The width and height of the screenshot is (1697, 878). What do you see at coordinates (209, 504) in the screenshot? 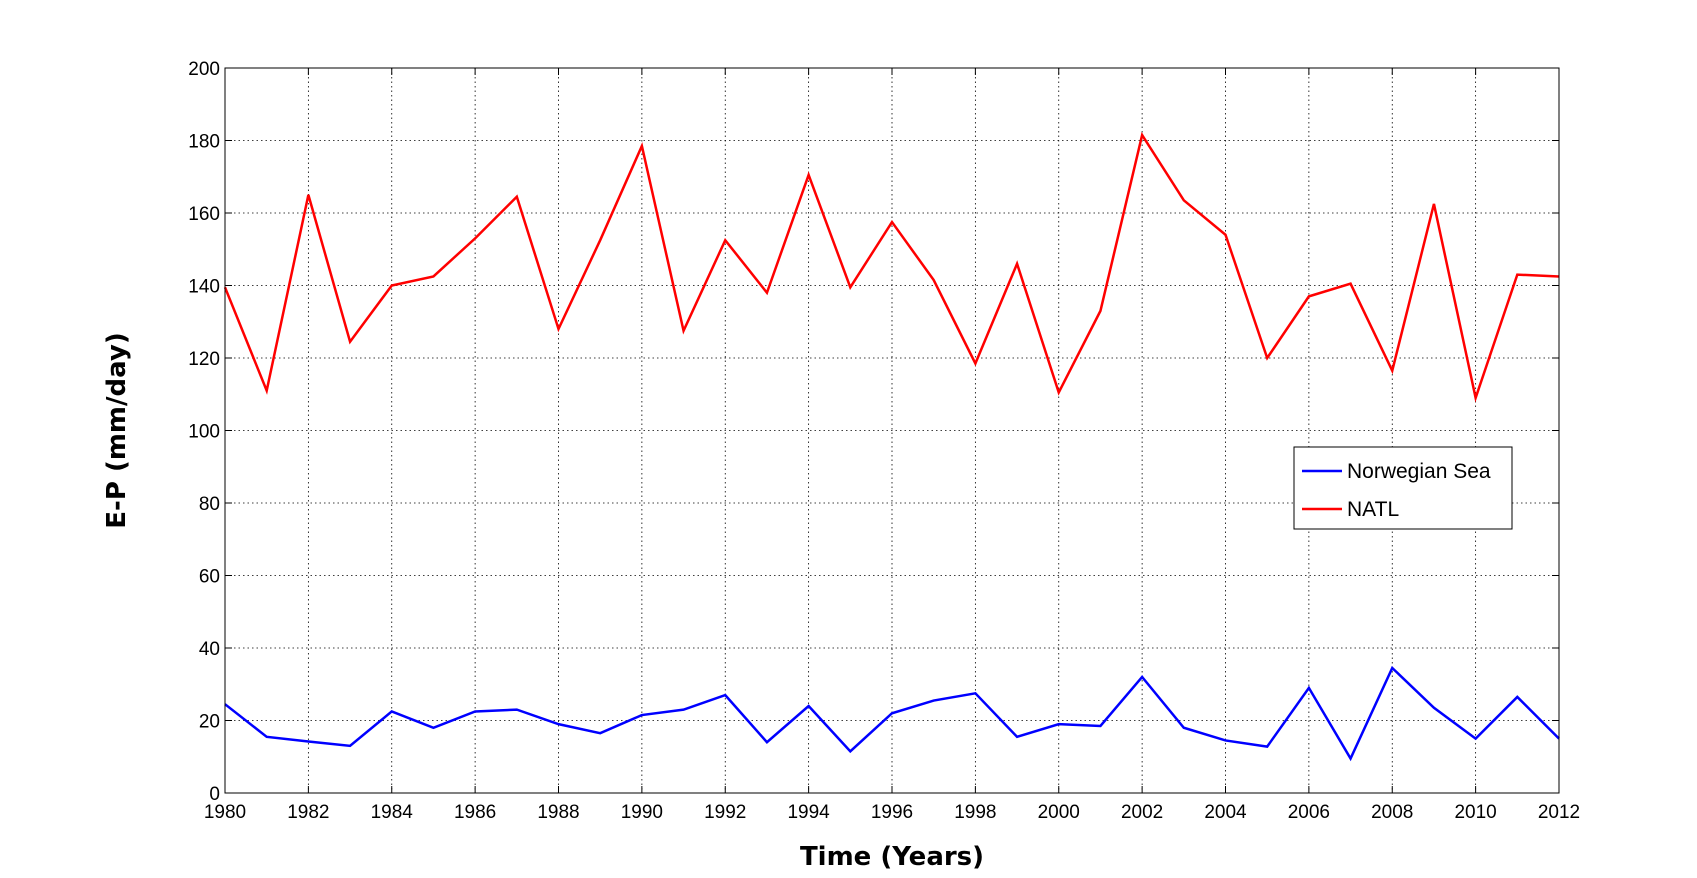
I see `y-tick-label: 80` at bounding box center [209, 504].